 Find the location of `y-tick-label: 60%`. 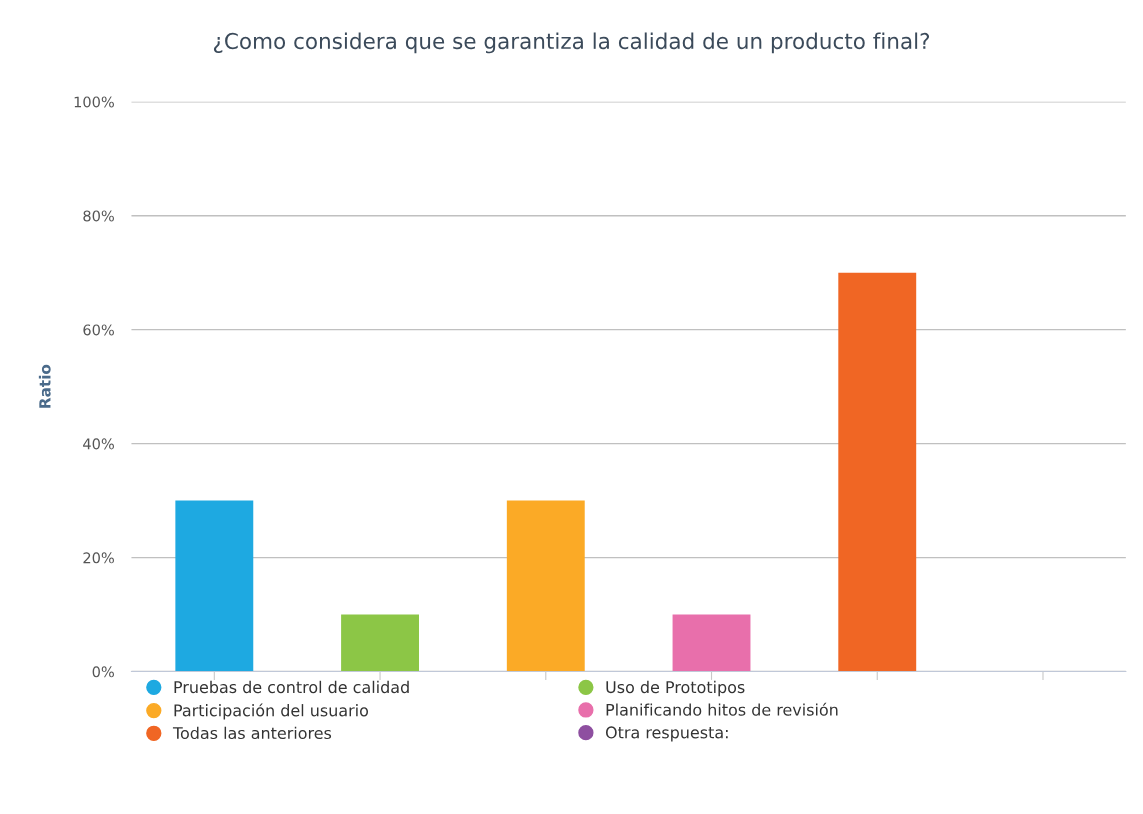

y-tick-label: 60% is located at coordinates (98, 330).